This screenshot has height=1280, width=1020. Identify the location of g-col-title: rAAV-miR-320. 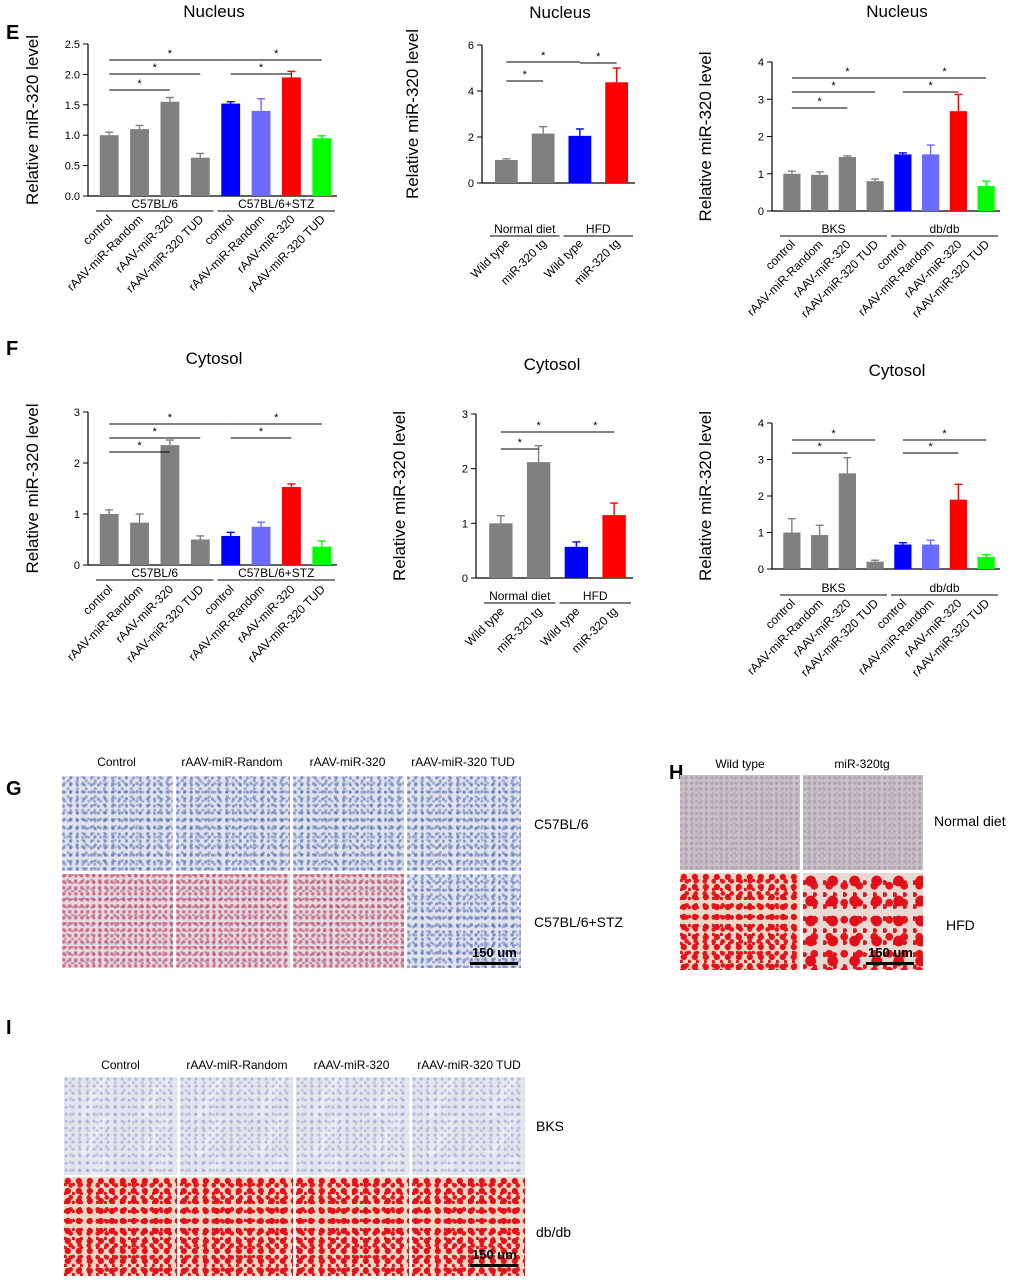
(347, 762).